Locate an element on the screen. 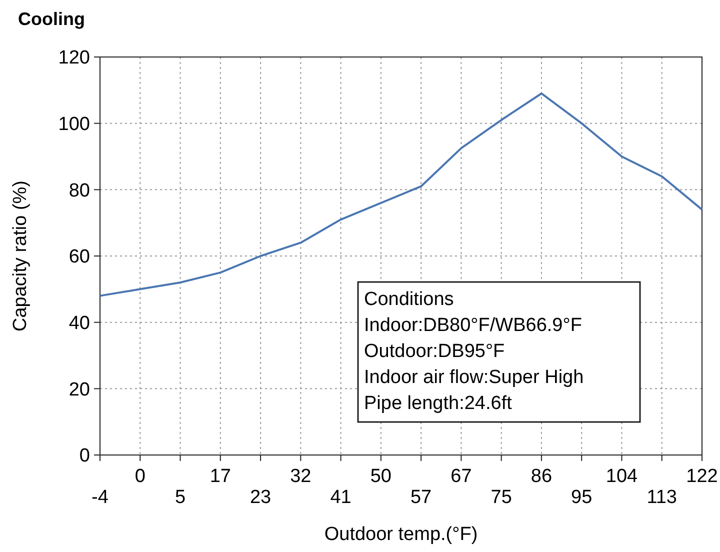  x-tick-label: 95 is located at coordinates (581, 497).